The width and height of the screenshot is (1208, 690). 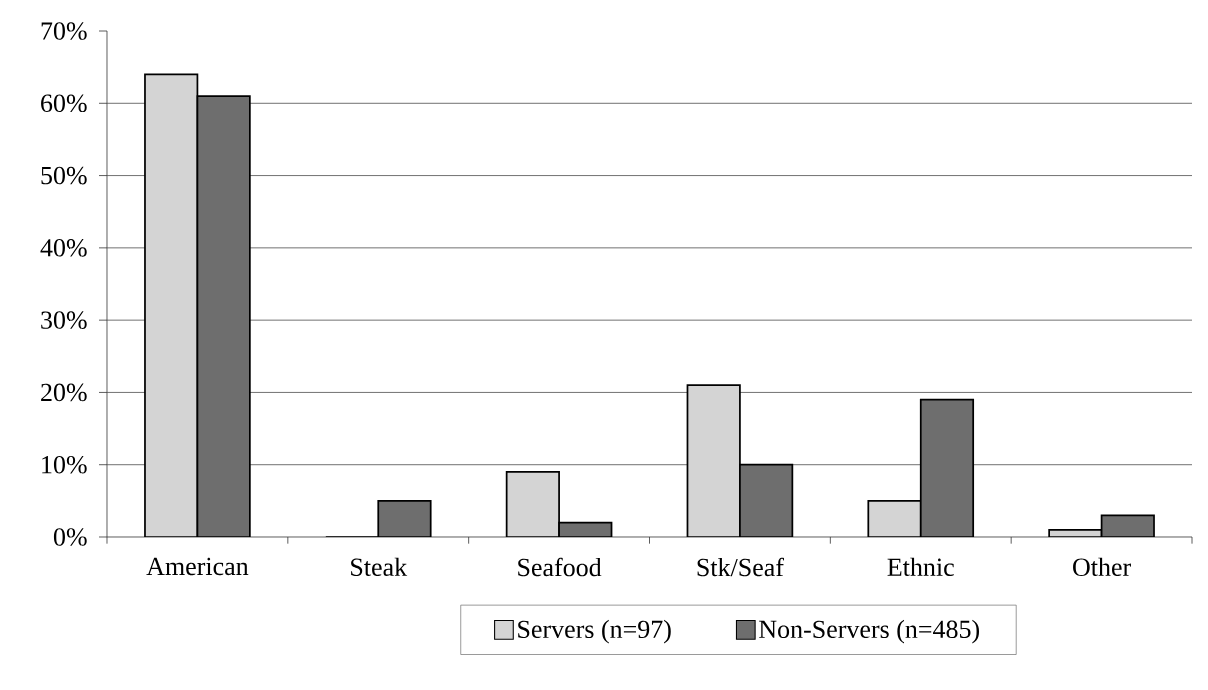 What do you see at coordinates (70, 537) in the screenshot?
I see `y-tick-label: 0%` at bounding box center [70, 537].